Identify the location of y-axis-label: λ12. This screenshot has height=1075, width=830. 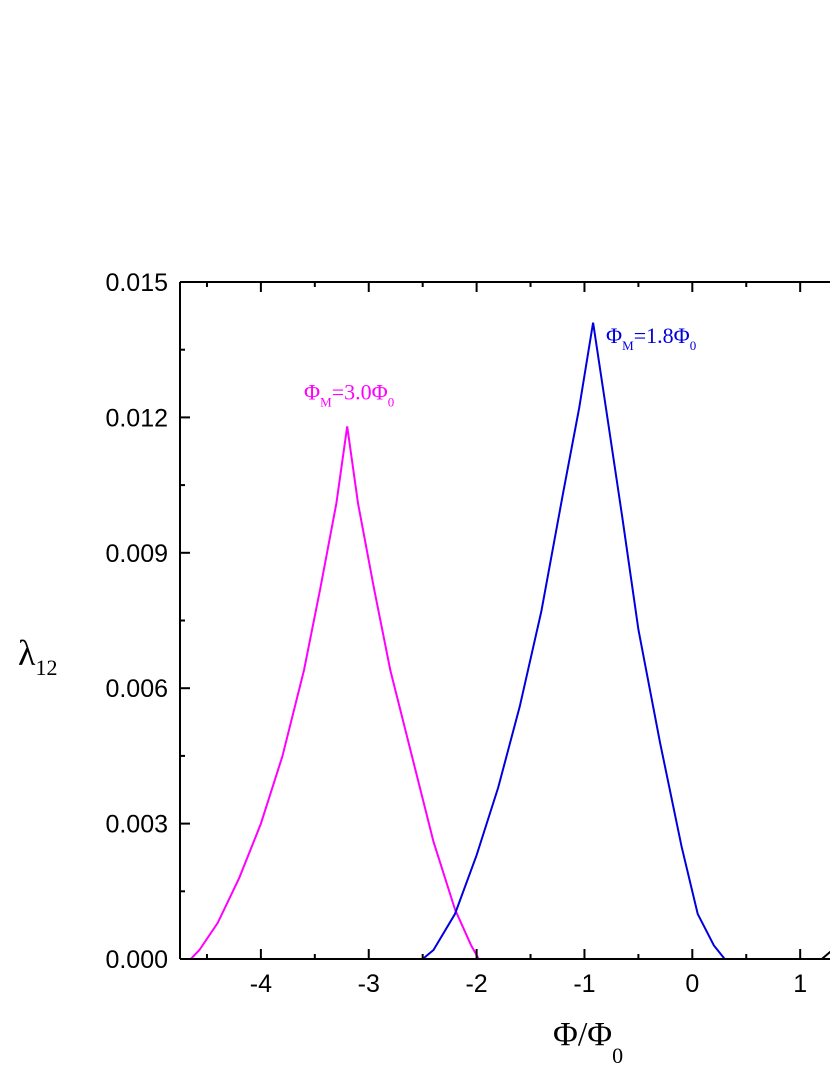
(37, 656).